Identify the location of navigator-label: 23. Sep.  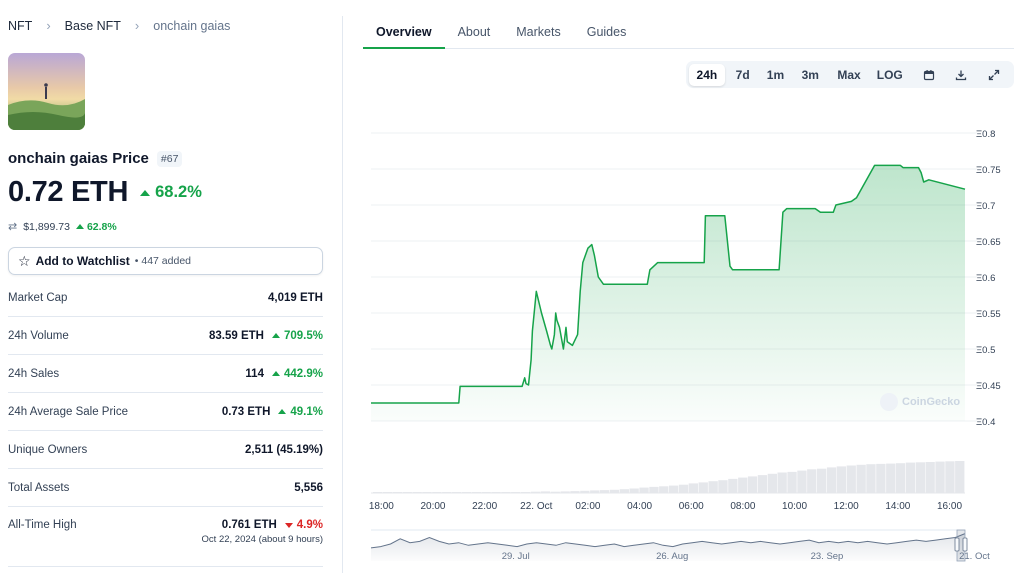
(827, 556).